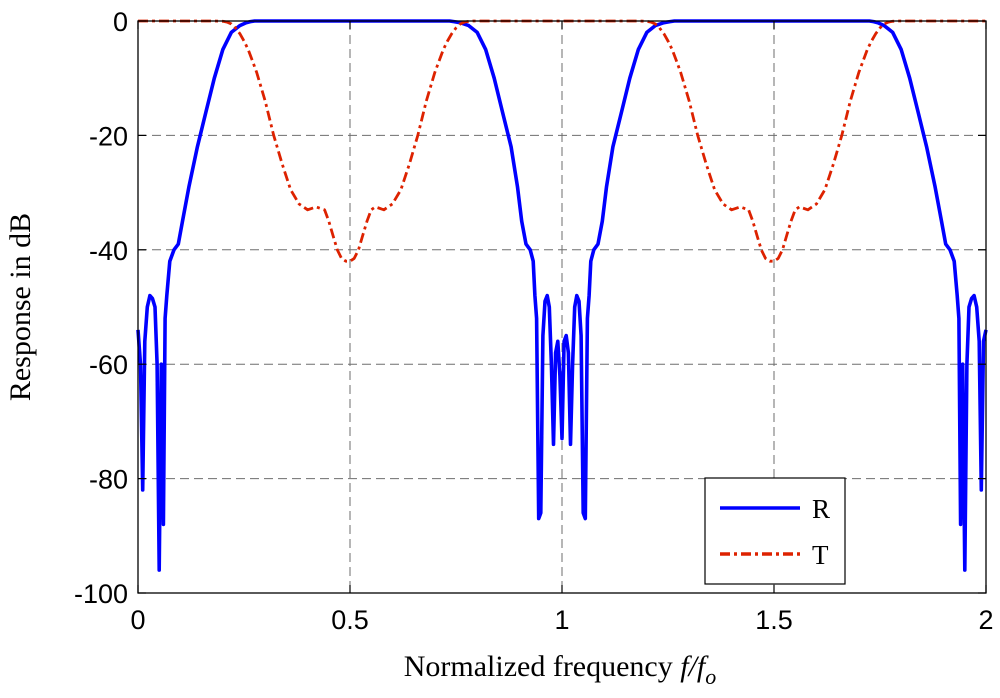 The height and width of the screenshot is (698, 1000). I want to click on legend: R T, so click(775, 531).